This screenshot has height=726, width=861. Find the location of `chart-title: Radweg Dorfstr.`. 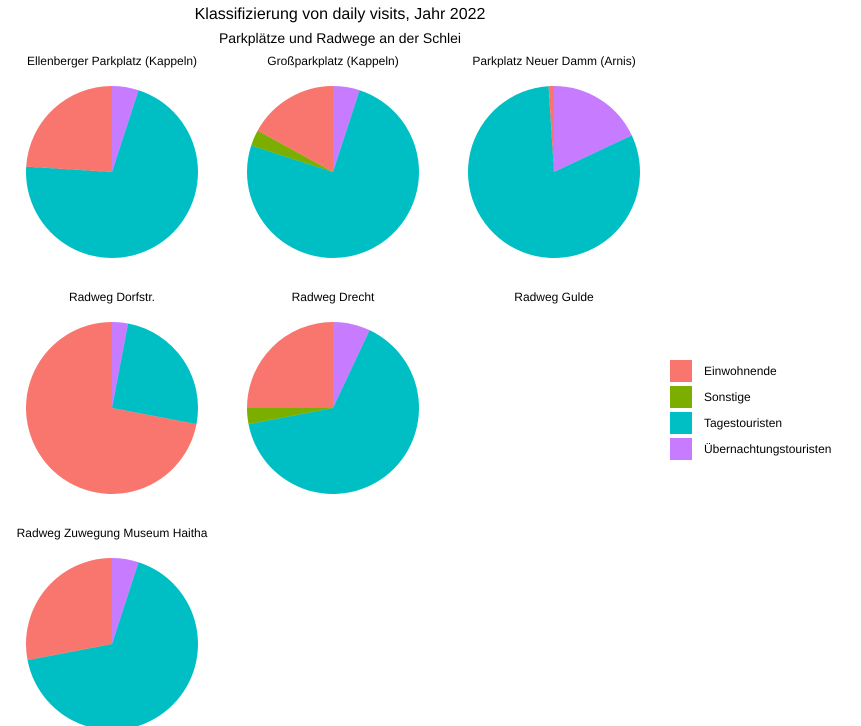

chart-title: Radweg Dorfstr. is located at coordinates (112, 297).